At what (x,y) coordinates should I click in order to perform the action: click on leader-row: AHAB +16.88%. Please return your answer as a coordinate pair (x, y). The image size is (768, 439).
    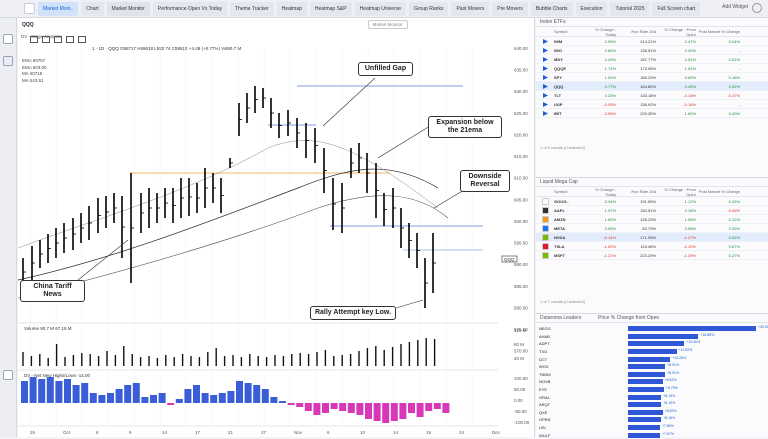
    Looking at the image, I should click on (652, 337).